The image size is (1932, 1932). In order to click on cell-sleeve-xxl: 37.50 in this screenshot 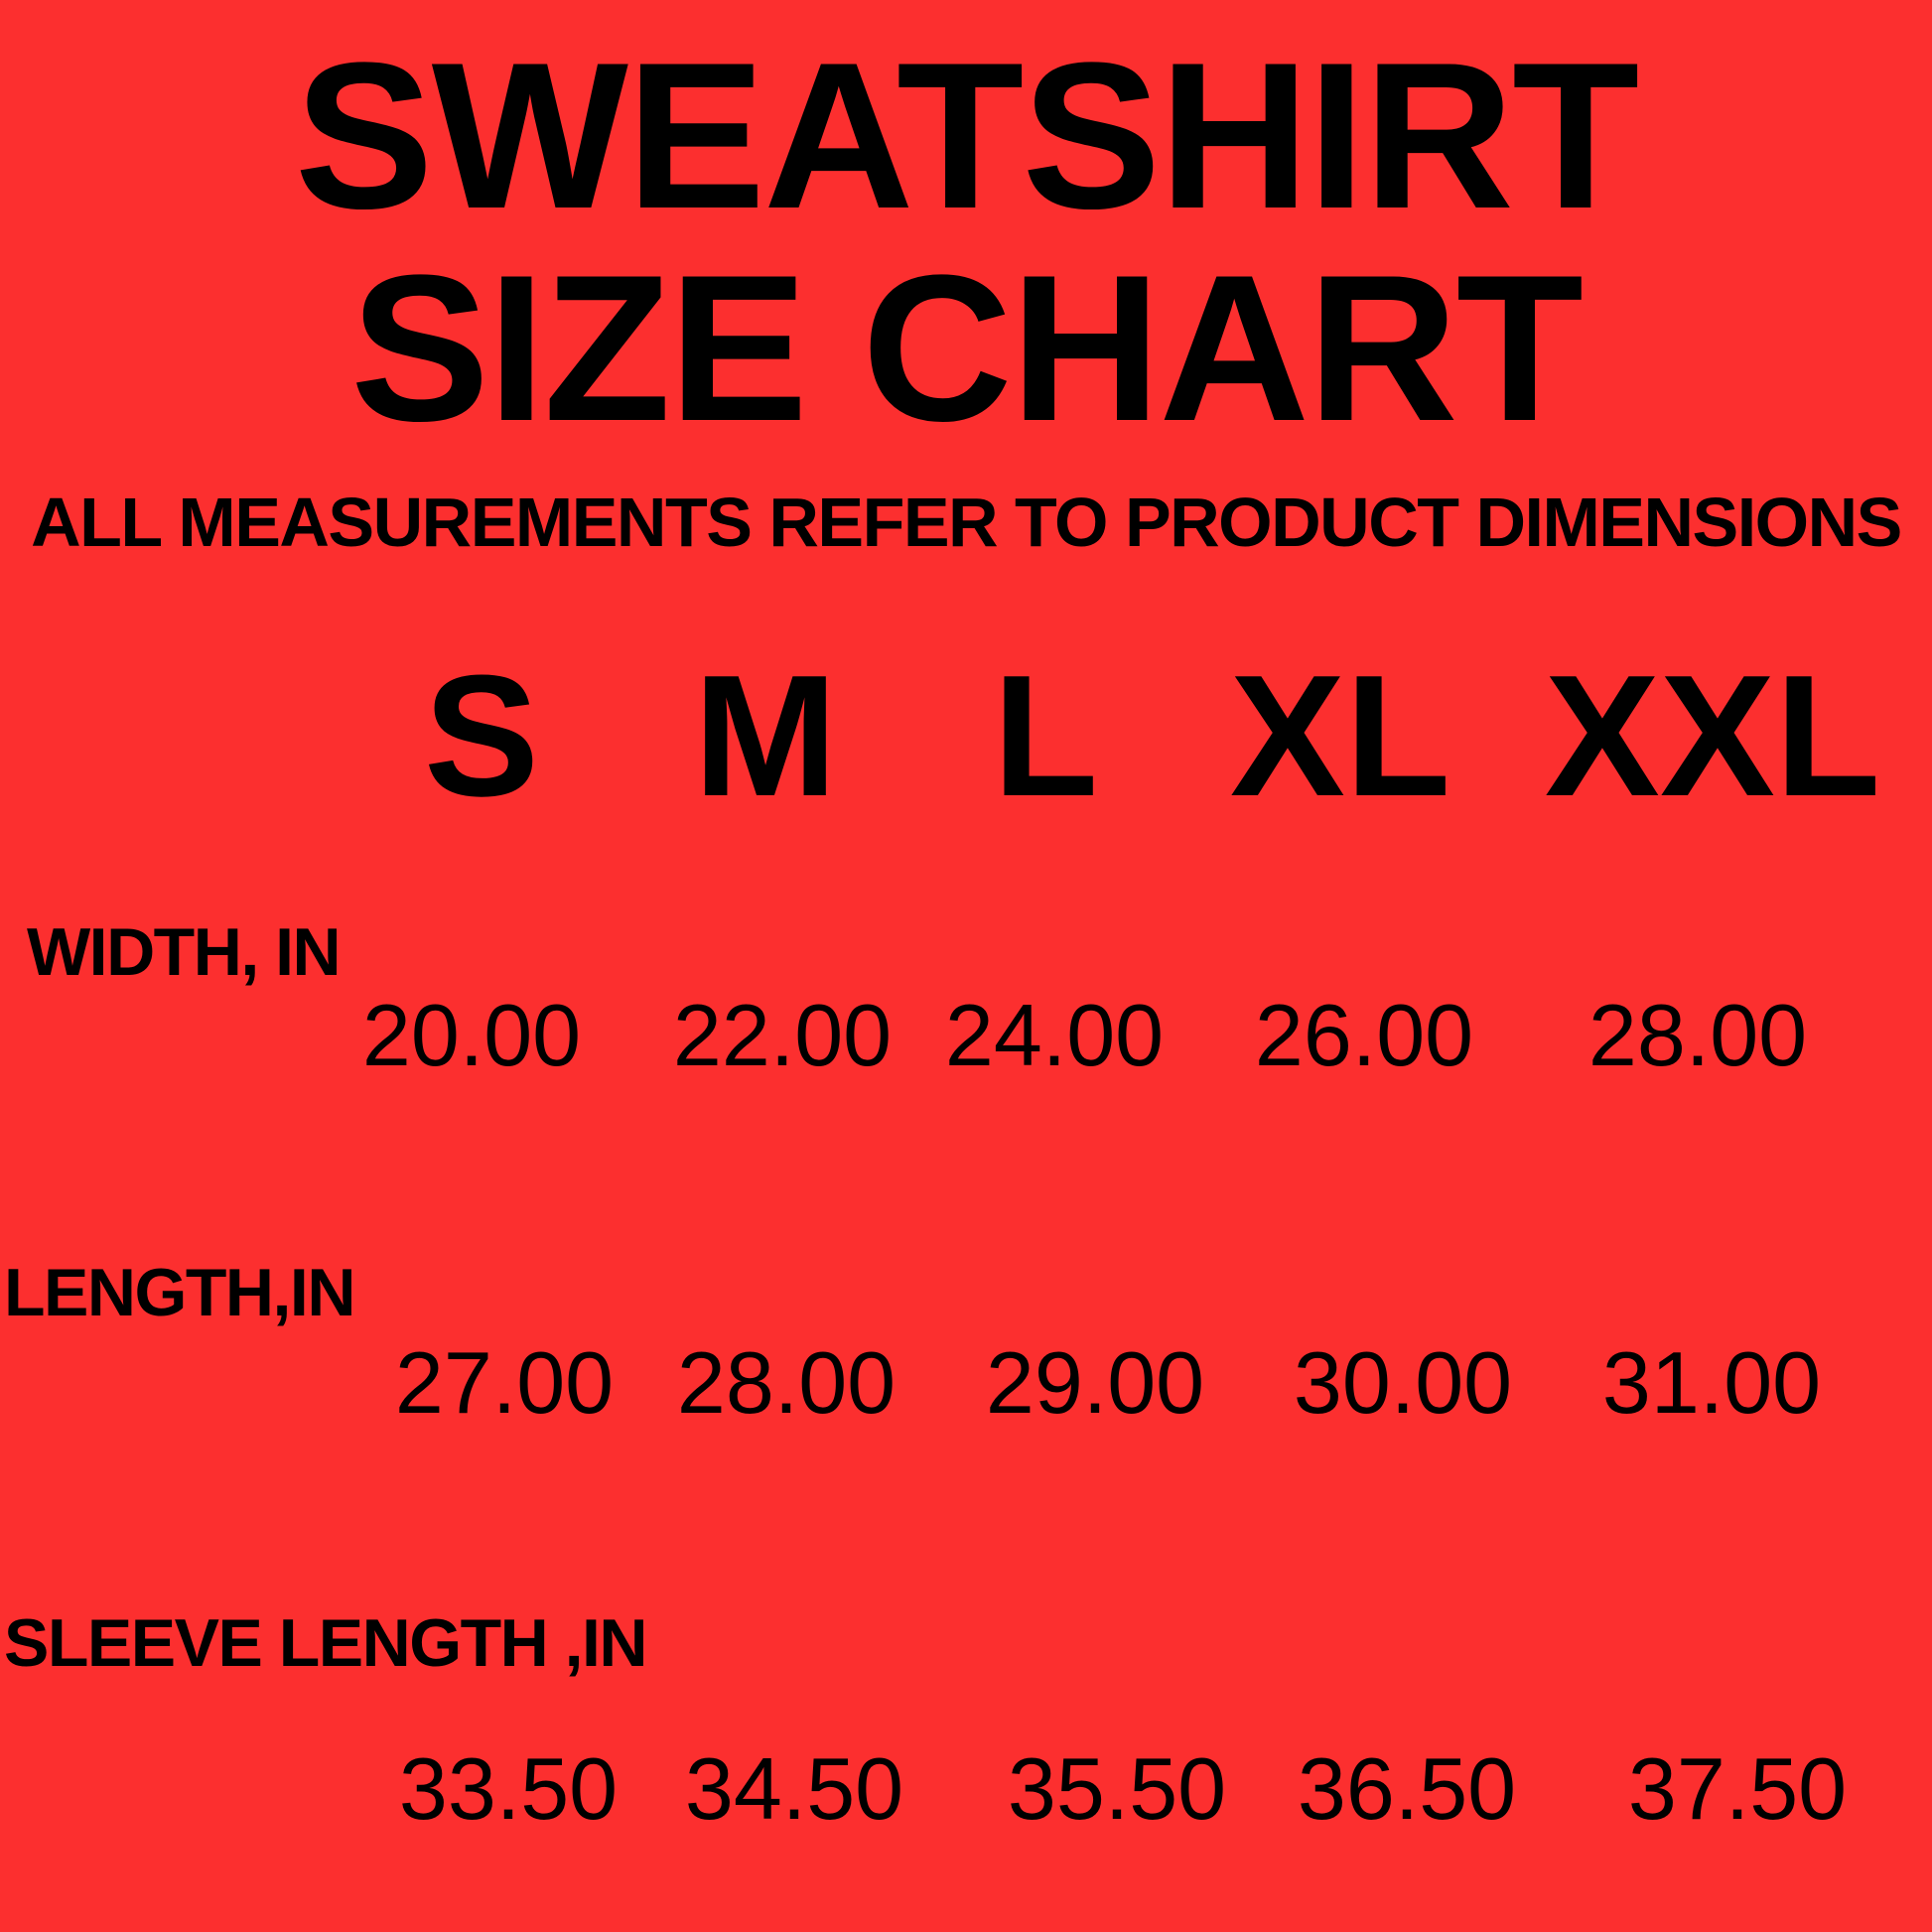, I will do `click(1738, 1788)`.